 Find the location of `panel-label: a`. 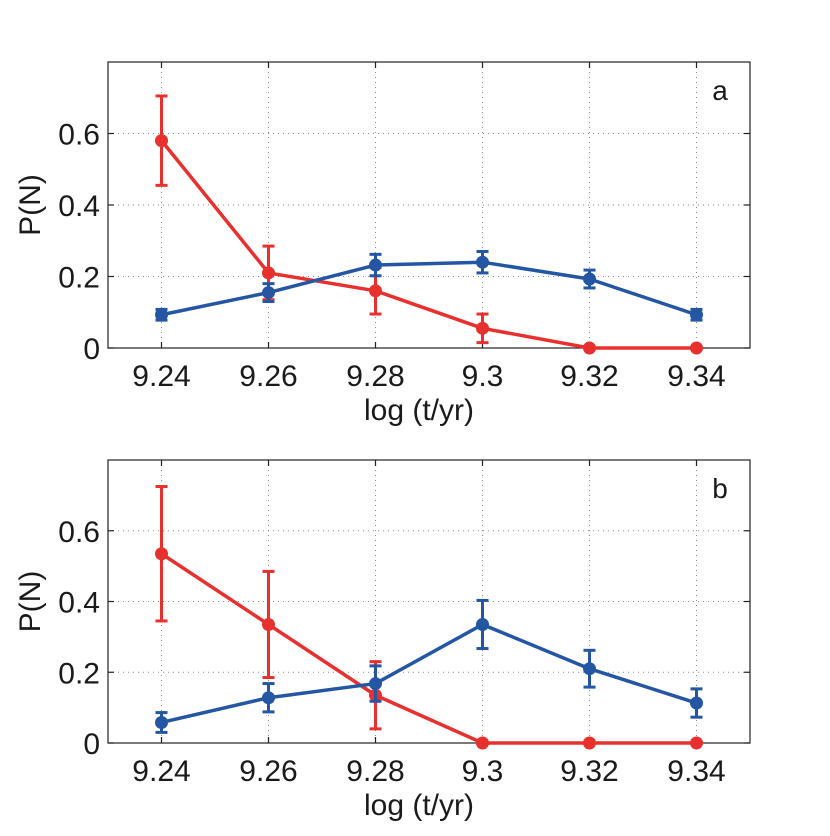

panel-label: a is located at coordinates (720, 90).